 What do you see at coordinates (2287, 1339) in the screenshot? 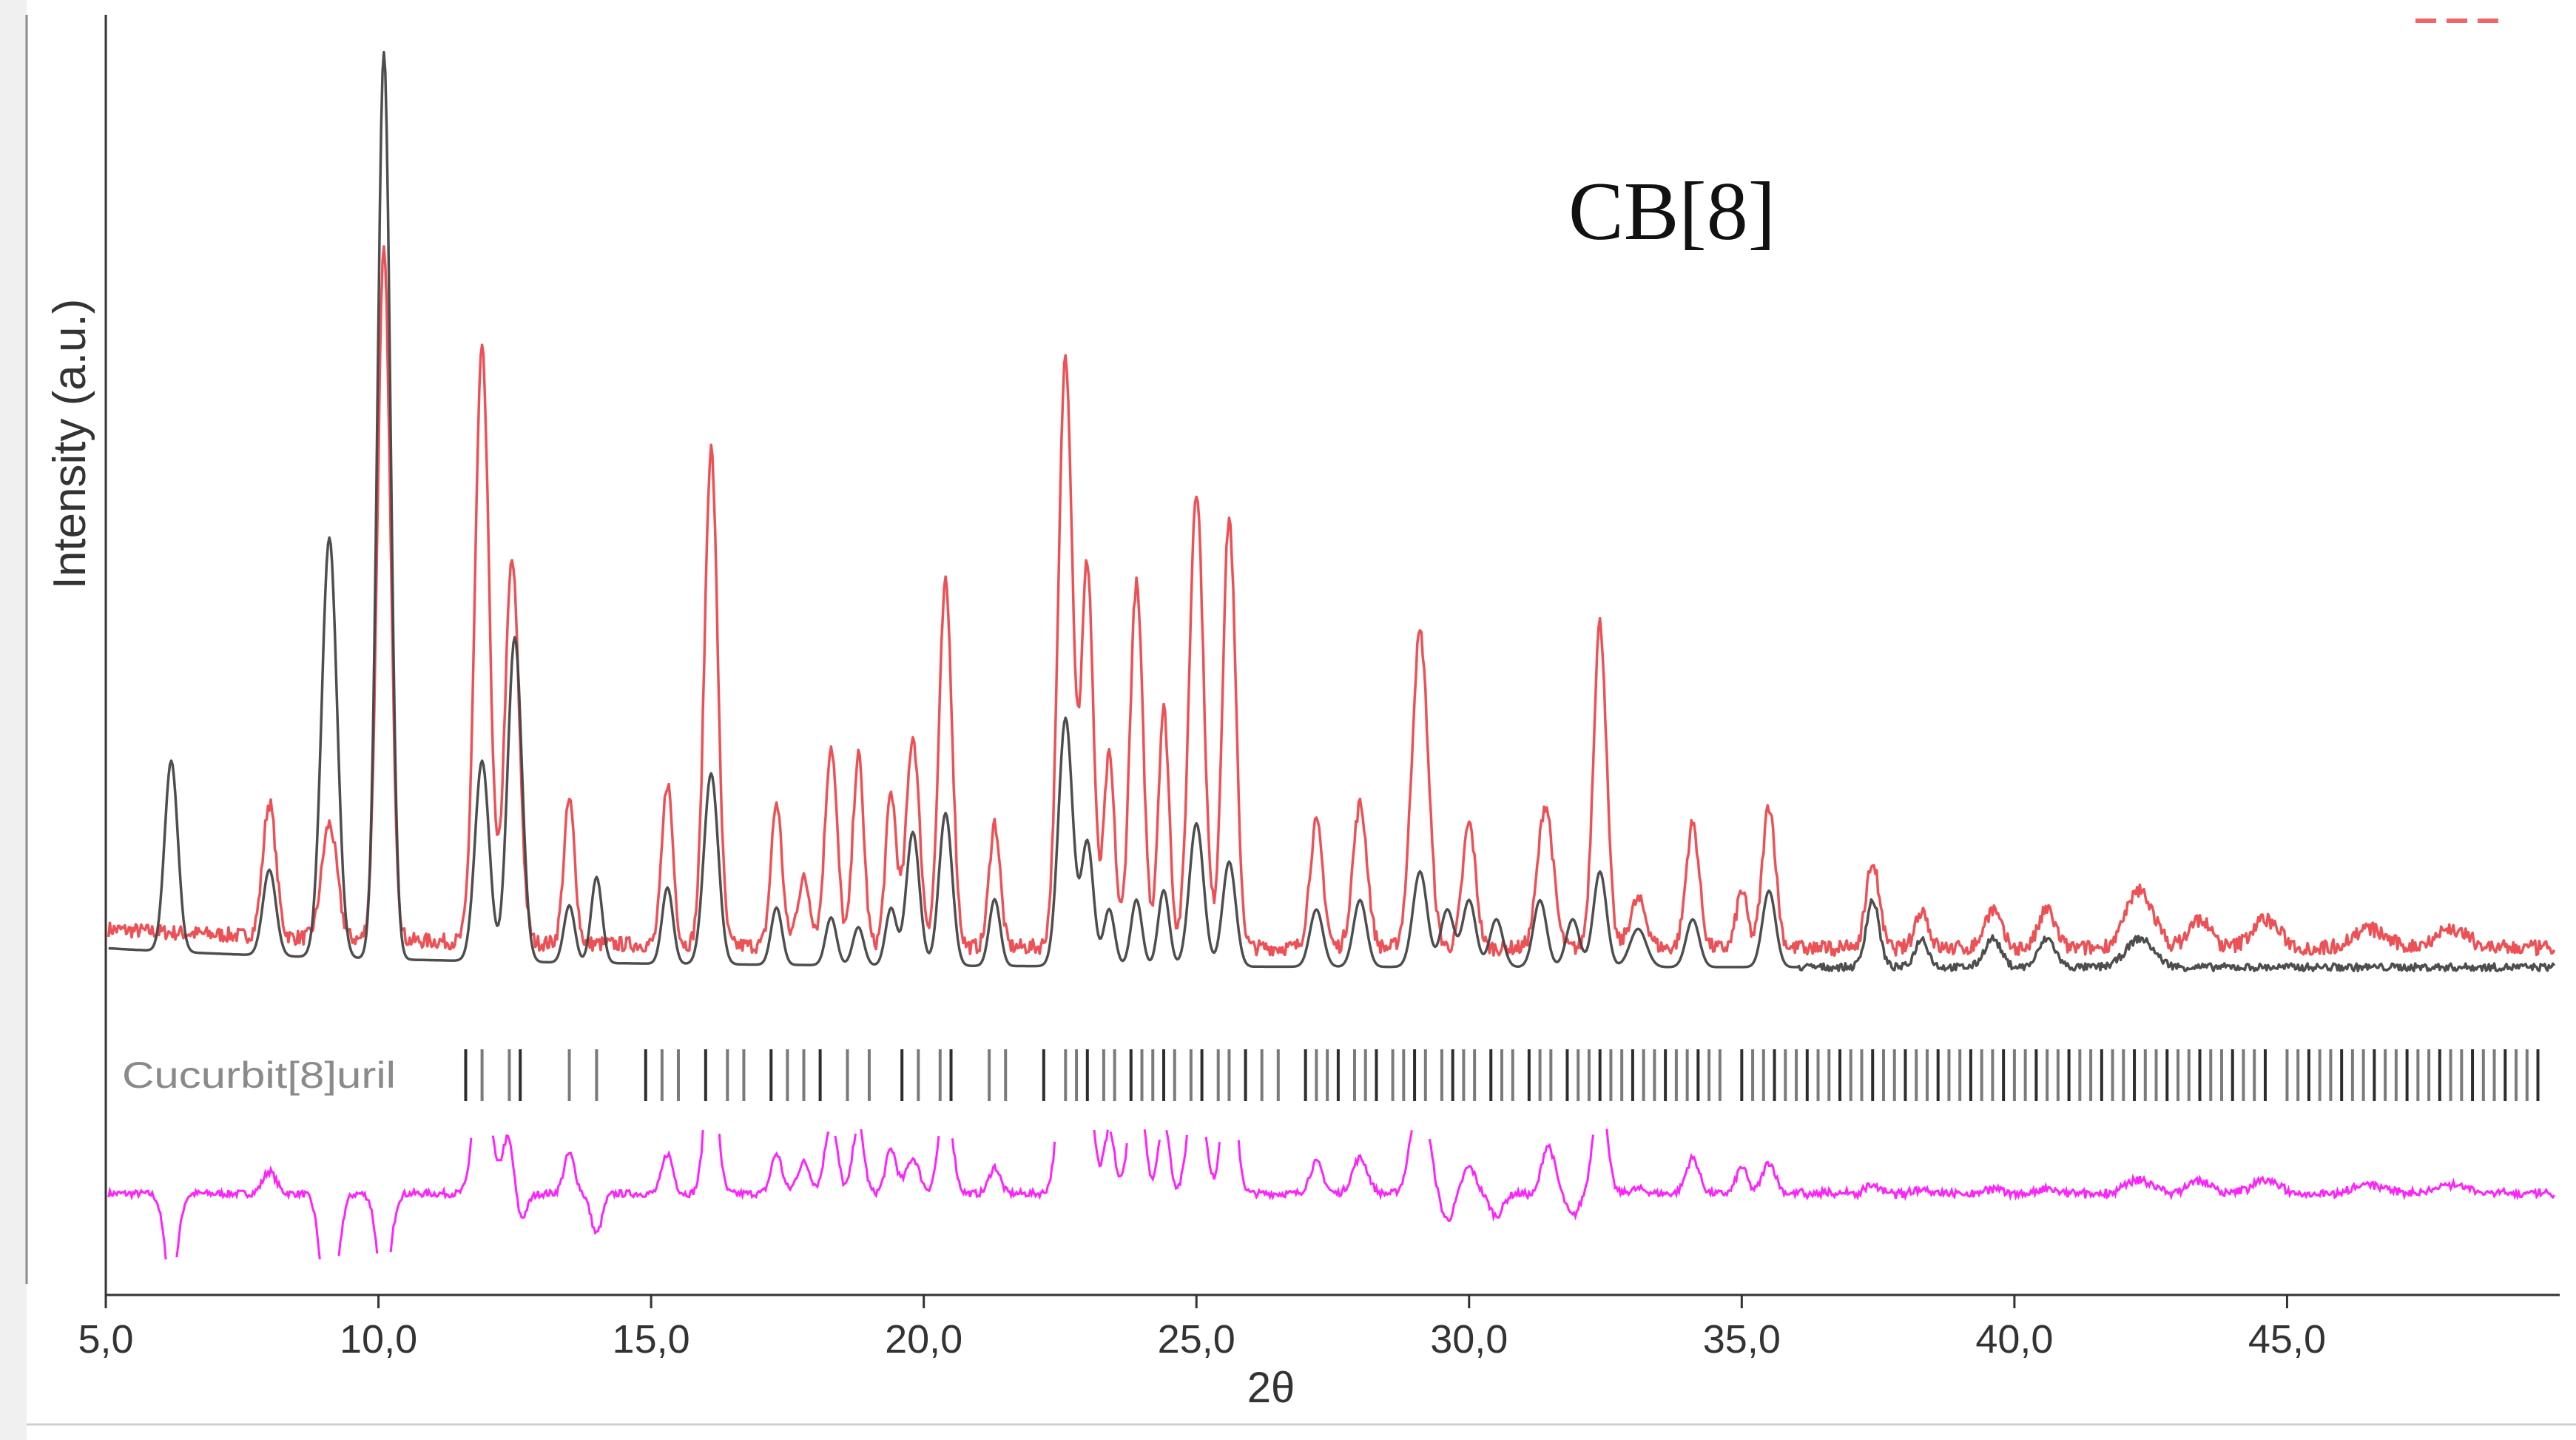
I see `x-tick-label: 45,0` at bounding box center [2287, 1339].